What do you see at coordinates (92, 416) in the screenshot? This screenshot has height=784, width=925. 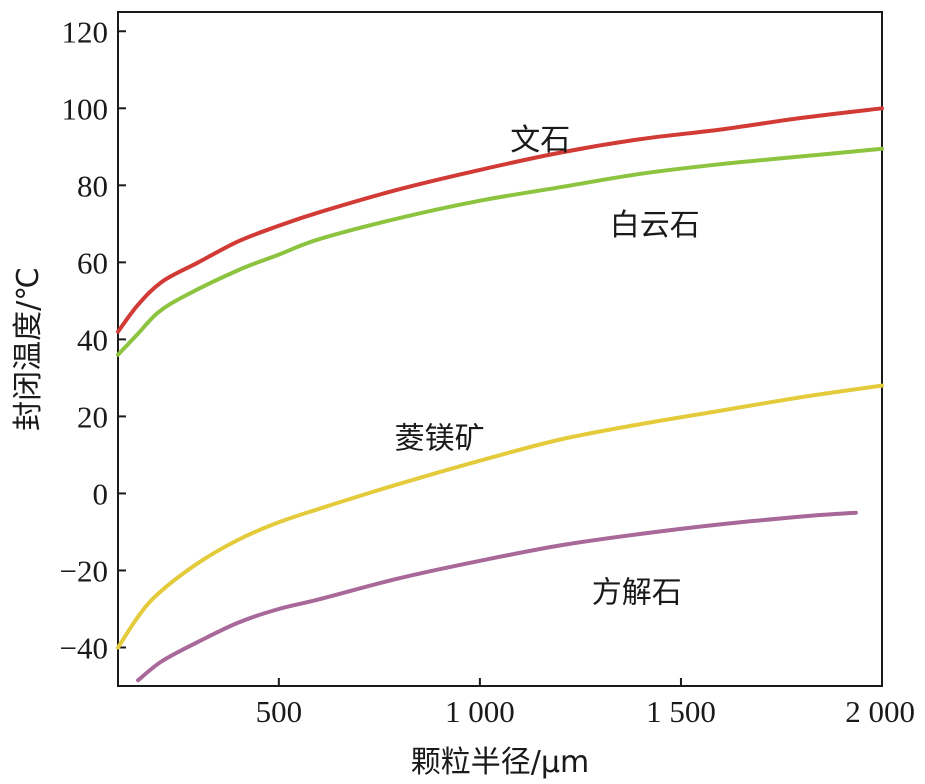 I see `y-tick-label: 20` at bounding box center [92, 416].